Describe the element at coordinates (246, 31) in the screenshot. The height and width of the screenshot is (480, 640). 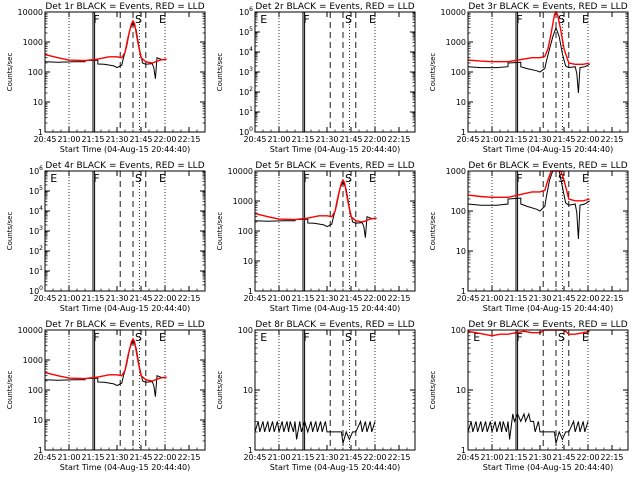
I see `y-tick-label: 10⁵` at that location.